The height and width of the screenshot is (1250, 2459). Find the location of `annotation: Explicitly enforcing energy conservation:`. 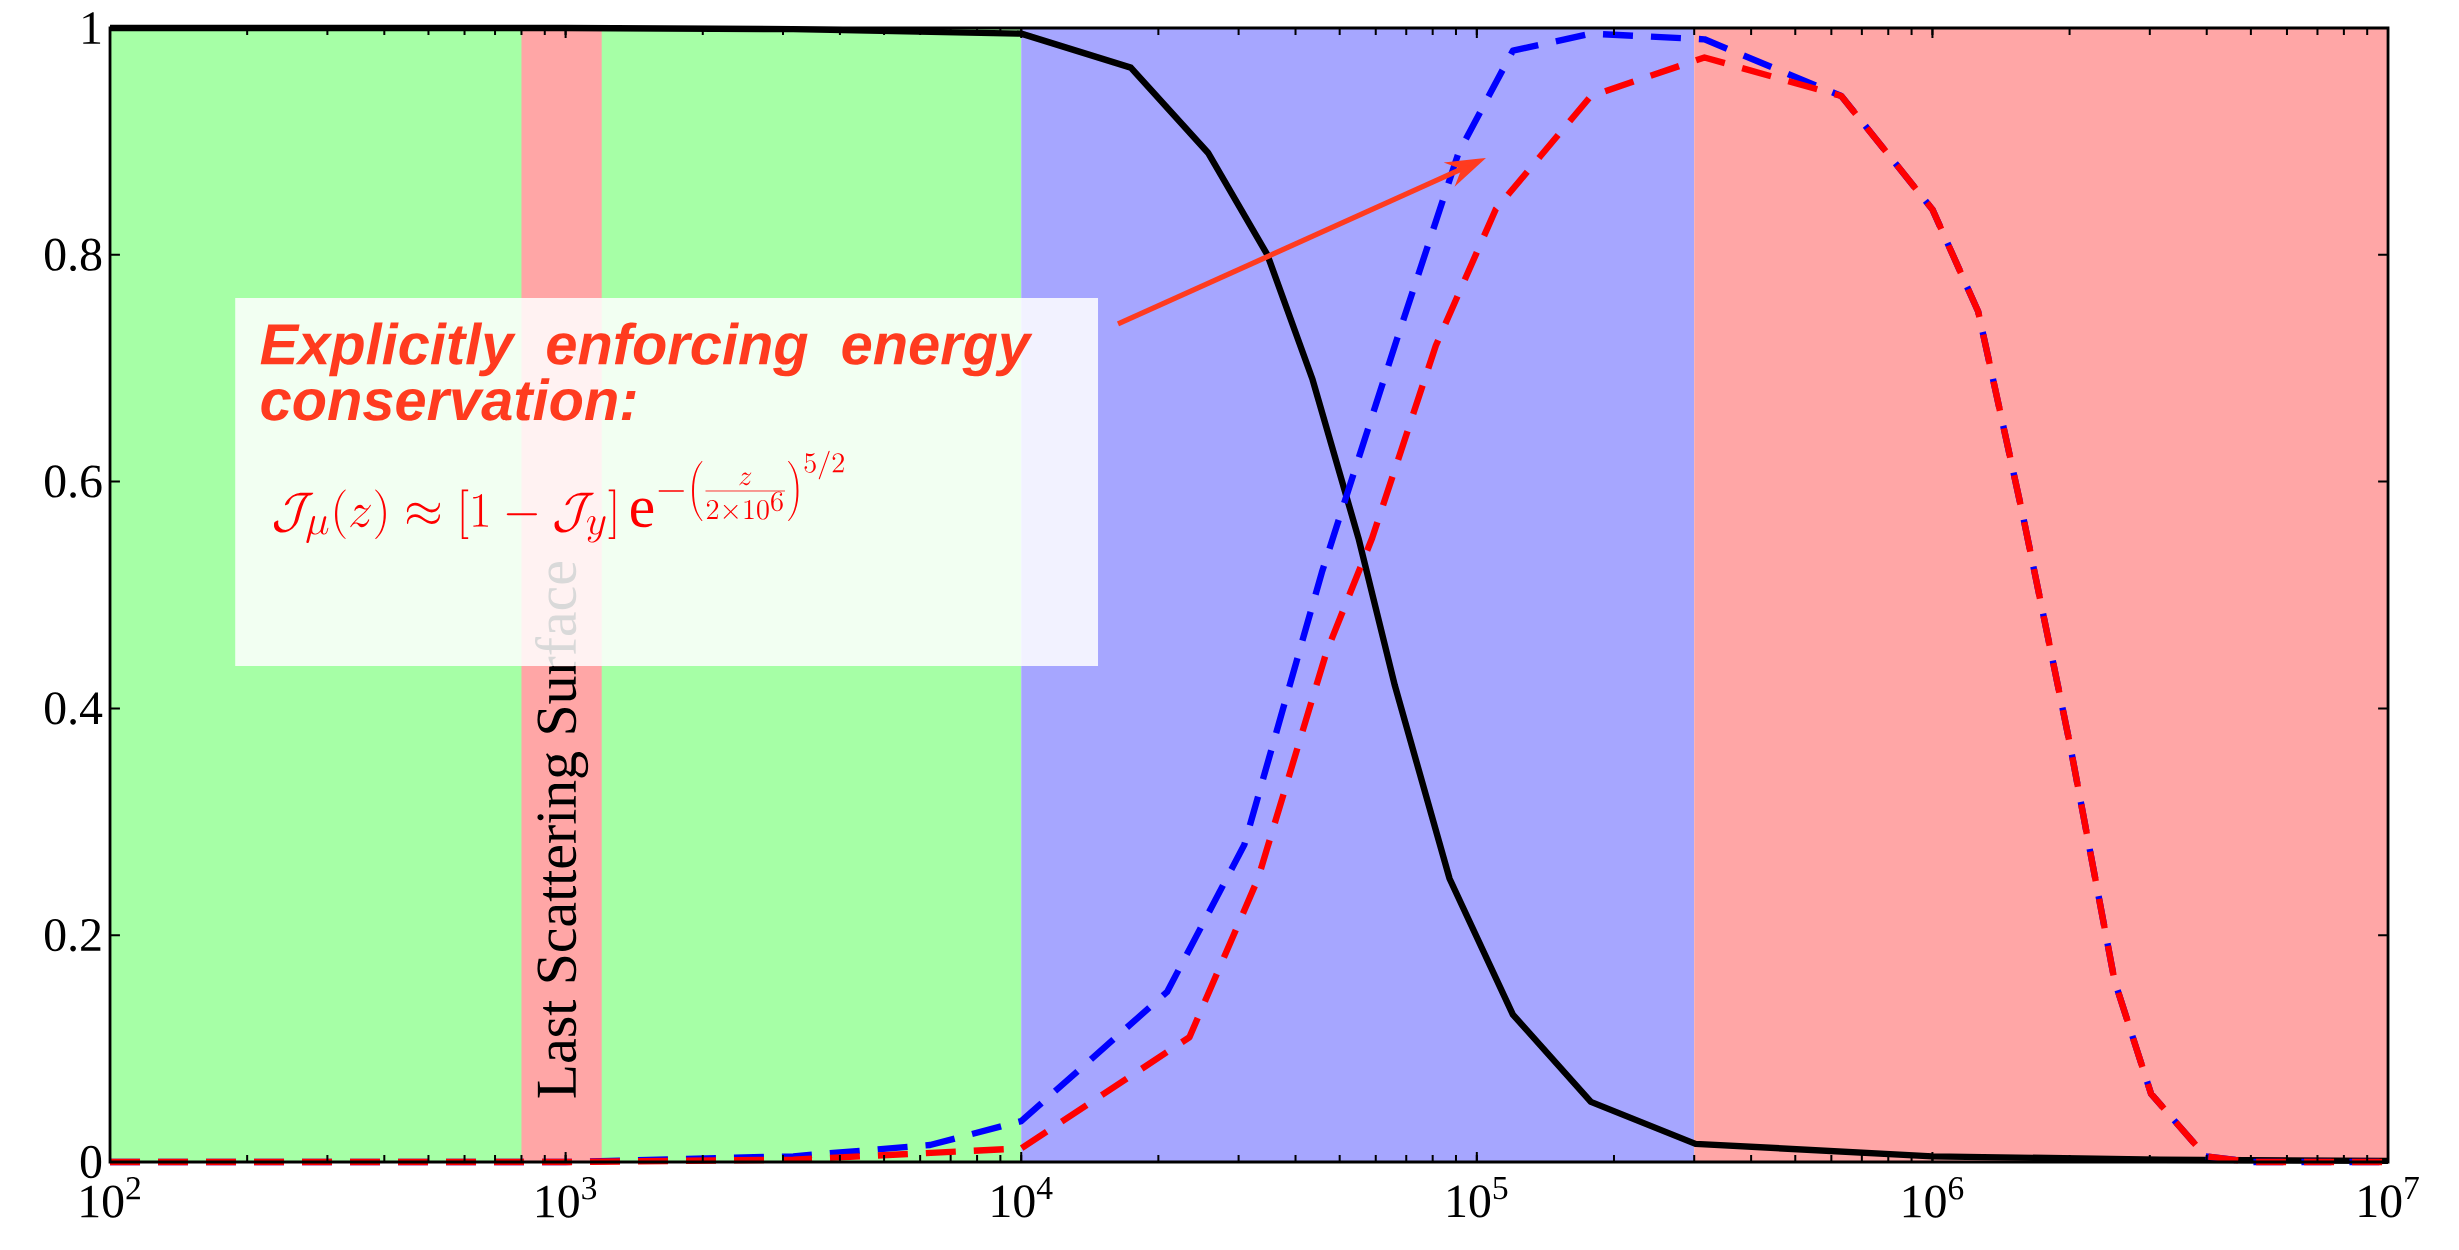

annotation: Explicitly enforcing energy conservation: is located at coordinates (646, 371).